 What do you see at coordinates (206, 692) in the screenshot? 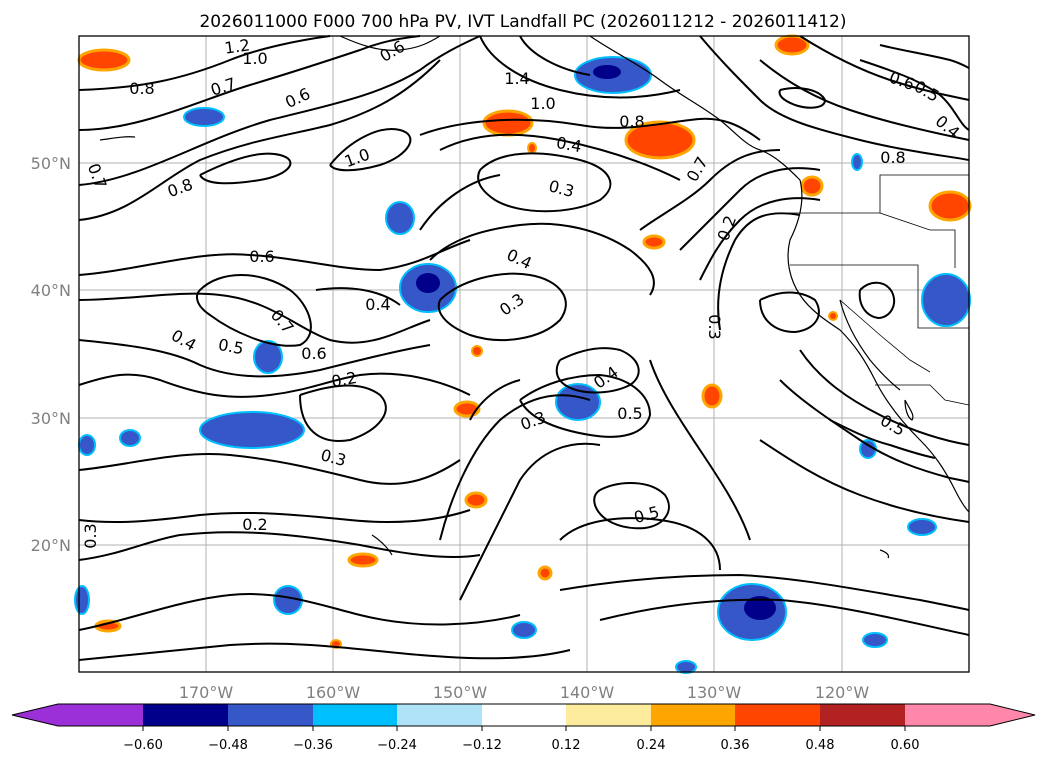
I see `lon-label: 170°W` at bounding box center [206, 692].